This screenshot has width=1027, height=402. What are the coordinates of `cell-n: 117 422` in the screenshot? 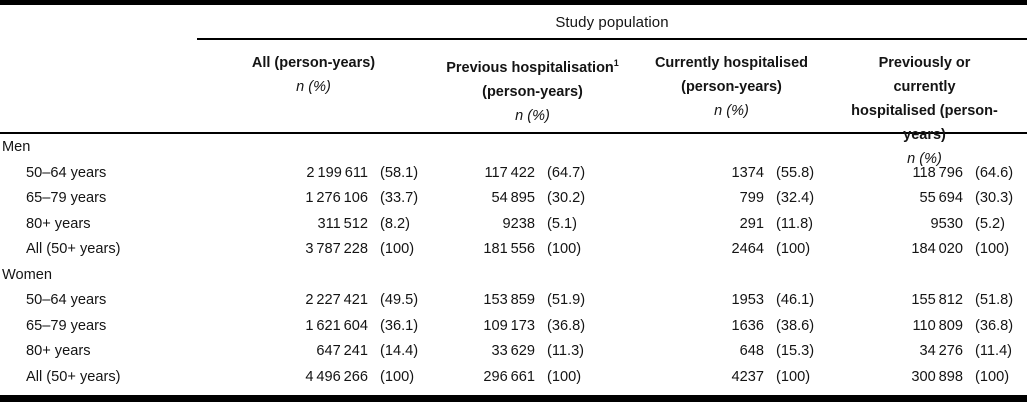 It's located at (509, 172).